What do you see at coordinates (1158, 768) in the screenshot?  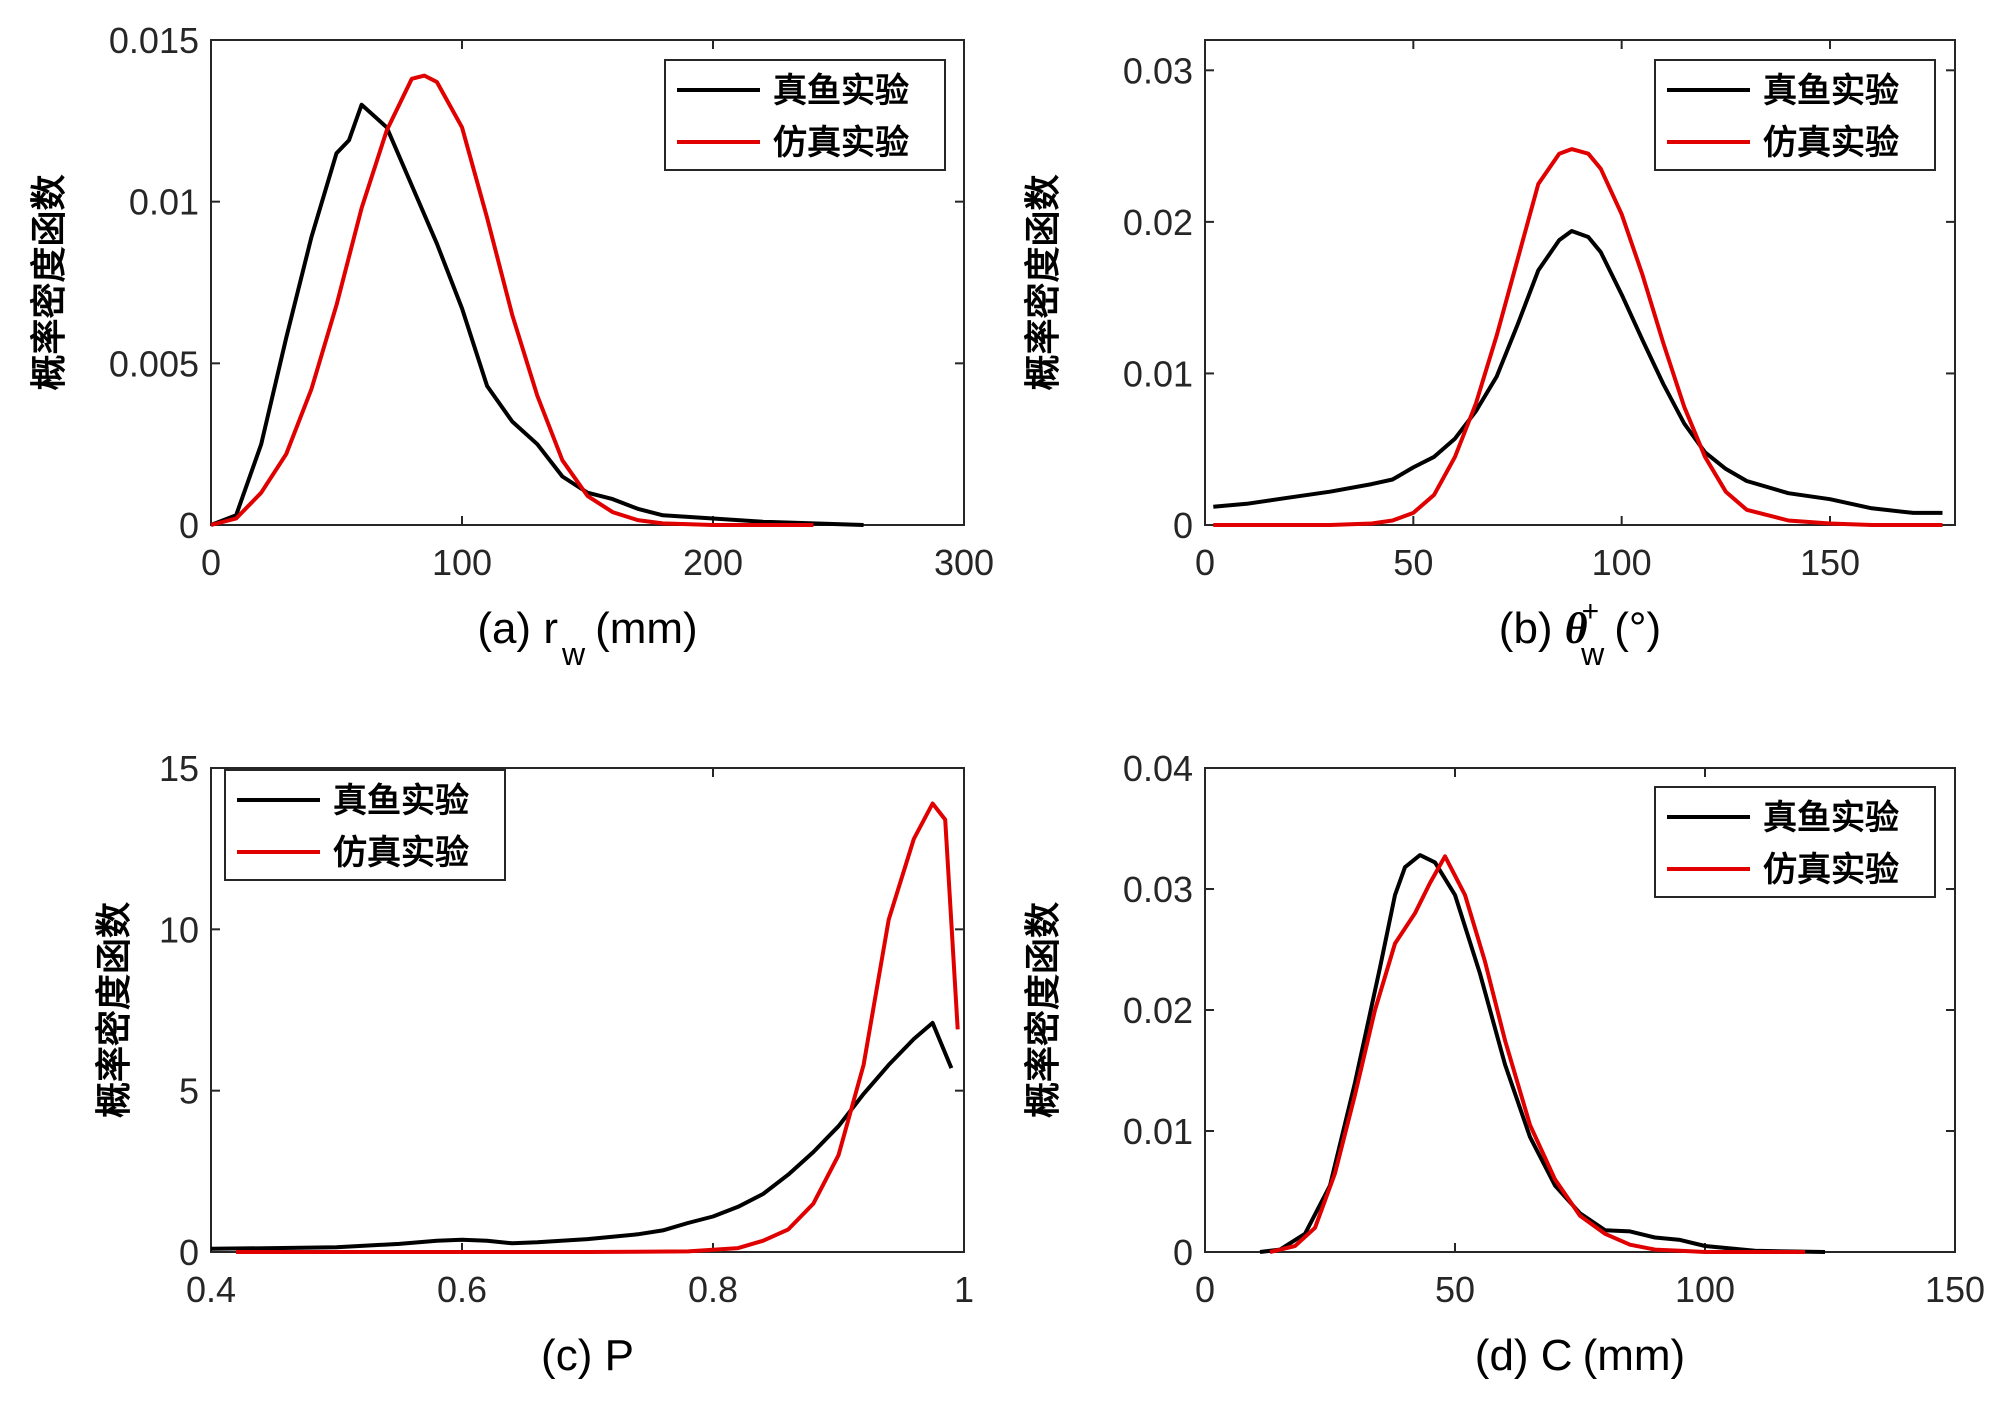 I see `y-tick-label: 0.04` at bounding box center [1158, 768].